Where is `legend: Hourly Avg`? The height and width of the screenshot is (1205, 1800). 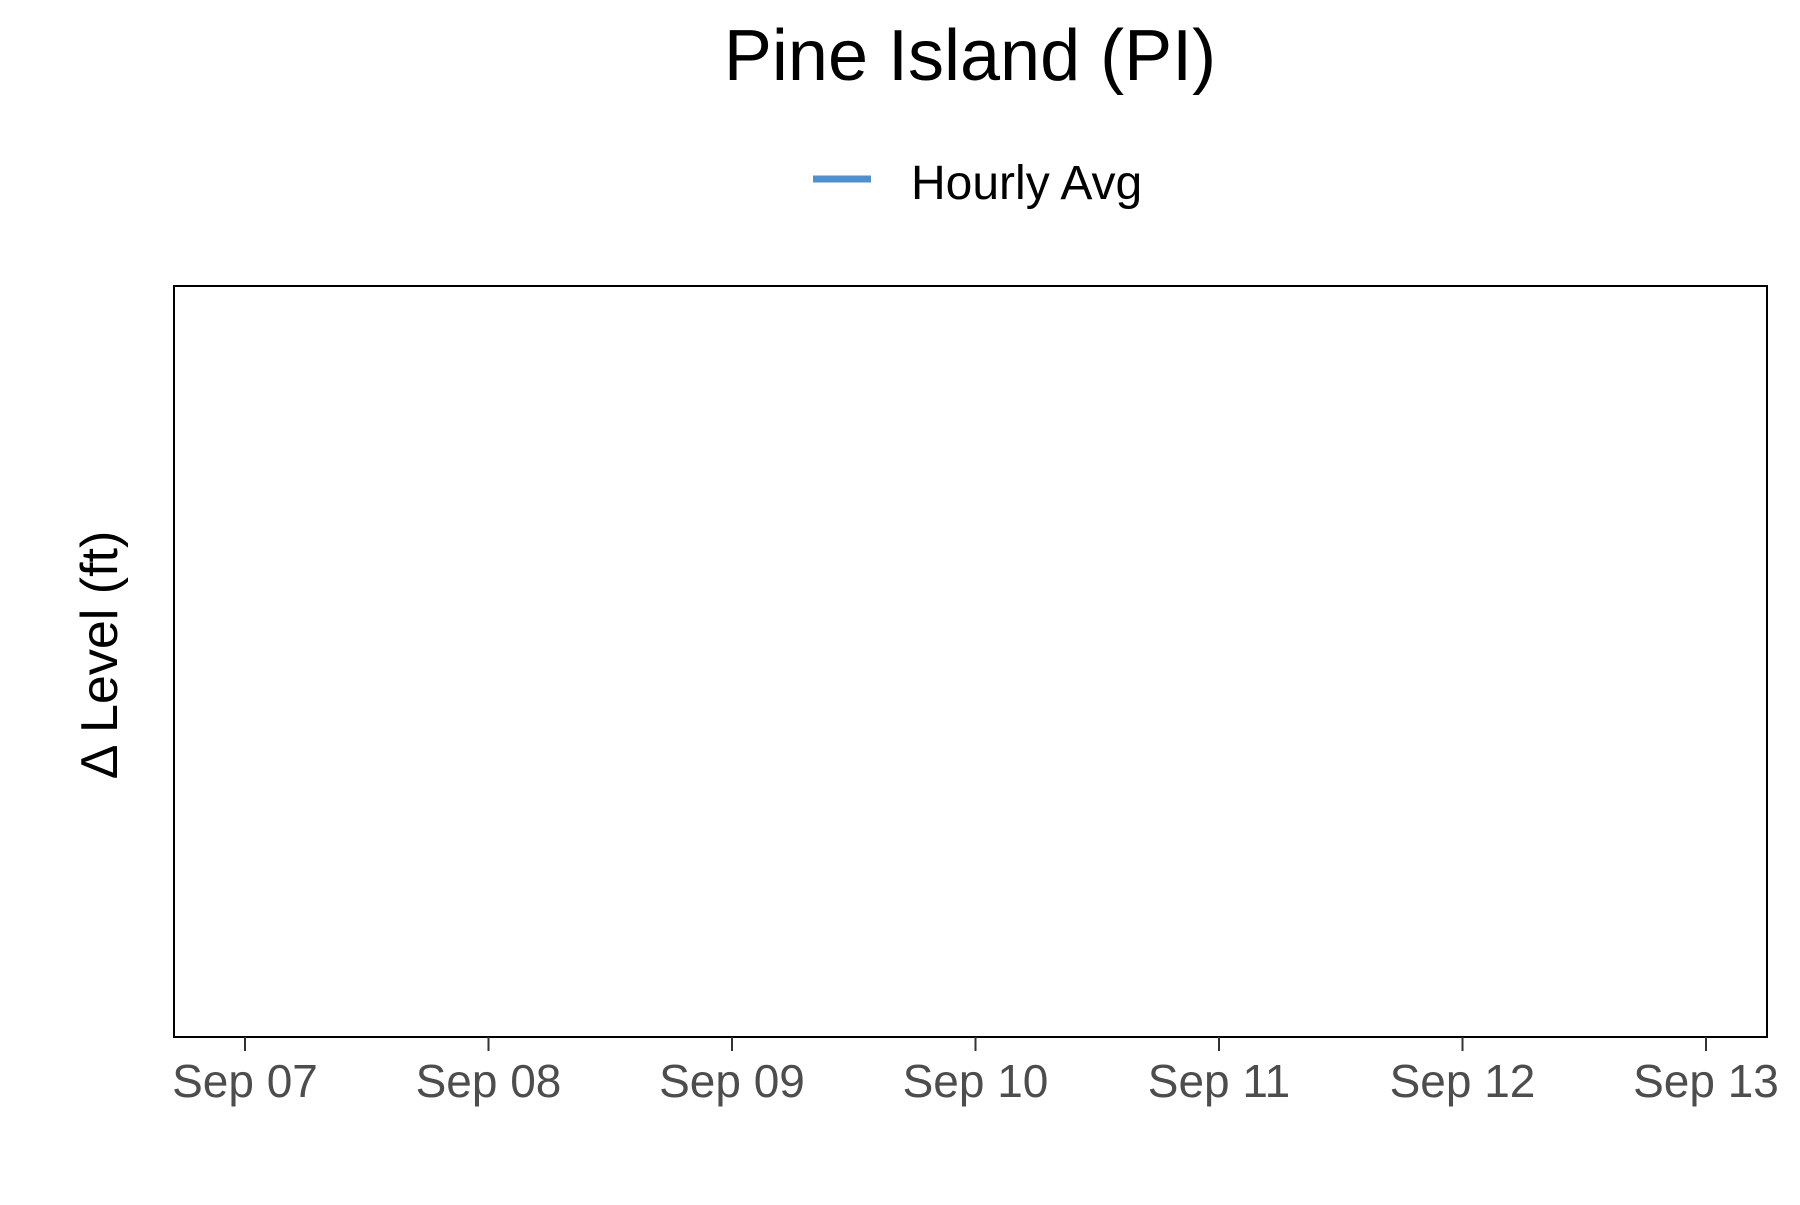
legend: Hourly Avg is located at coordinates (977, 183).